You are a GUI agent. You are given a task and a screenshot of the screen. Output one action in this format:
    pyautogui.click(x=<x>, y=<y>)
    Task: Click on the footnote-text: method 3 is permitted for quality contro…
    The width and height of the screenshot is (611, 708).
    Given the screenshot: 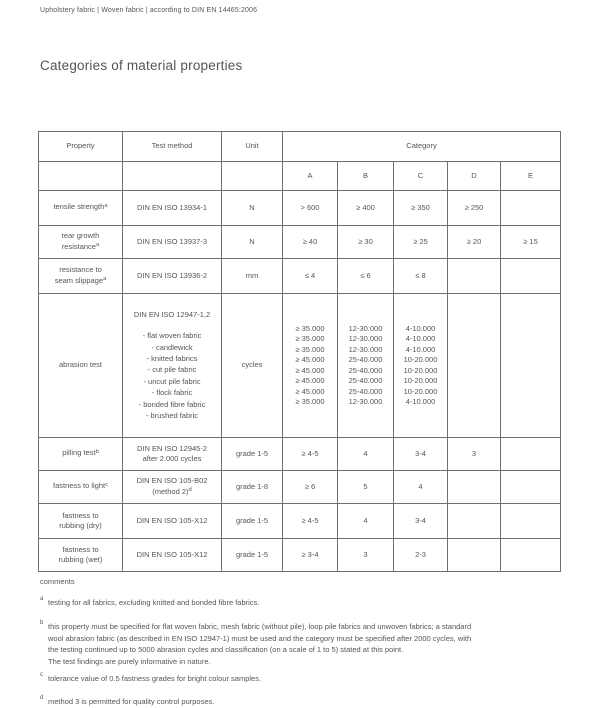 What is the action you would take?
    pyautogui.click(x=131, y=702)
    